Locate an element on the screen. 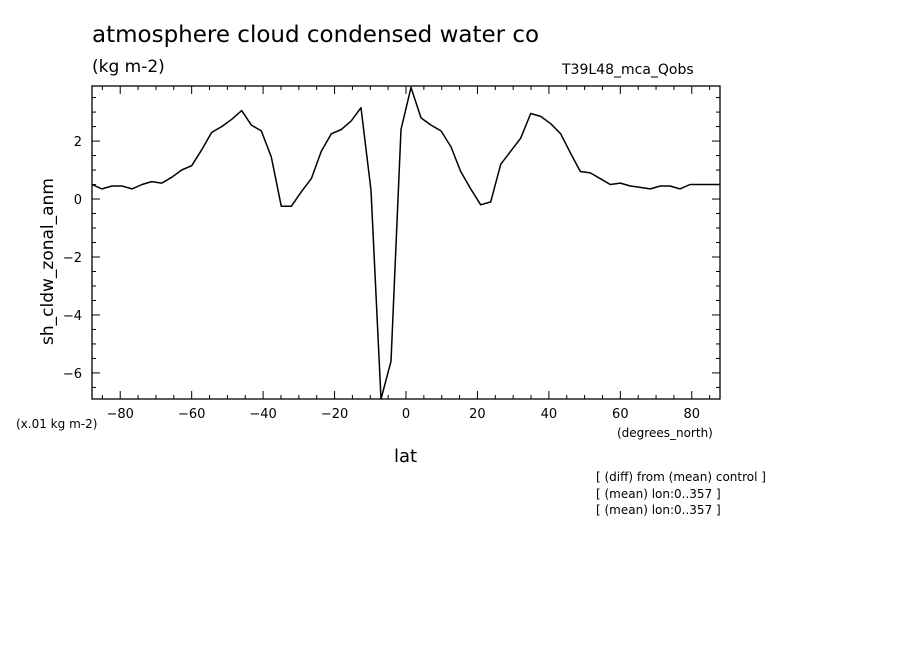 The image size is (904, 654). x-tick-label: 0 is located at coordinates (406, 414).